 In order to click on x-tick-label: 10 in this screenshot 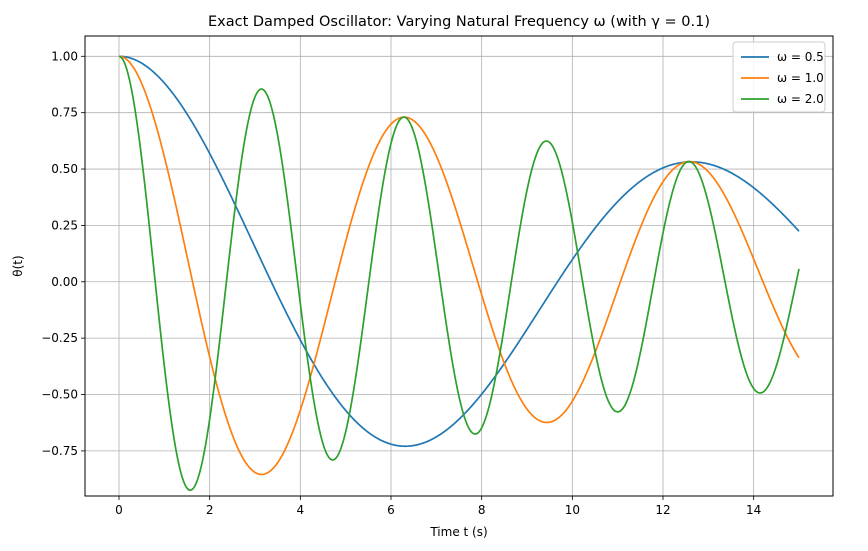, I will do `click(572, 510)`.